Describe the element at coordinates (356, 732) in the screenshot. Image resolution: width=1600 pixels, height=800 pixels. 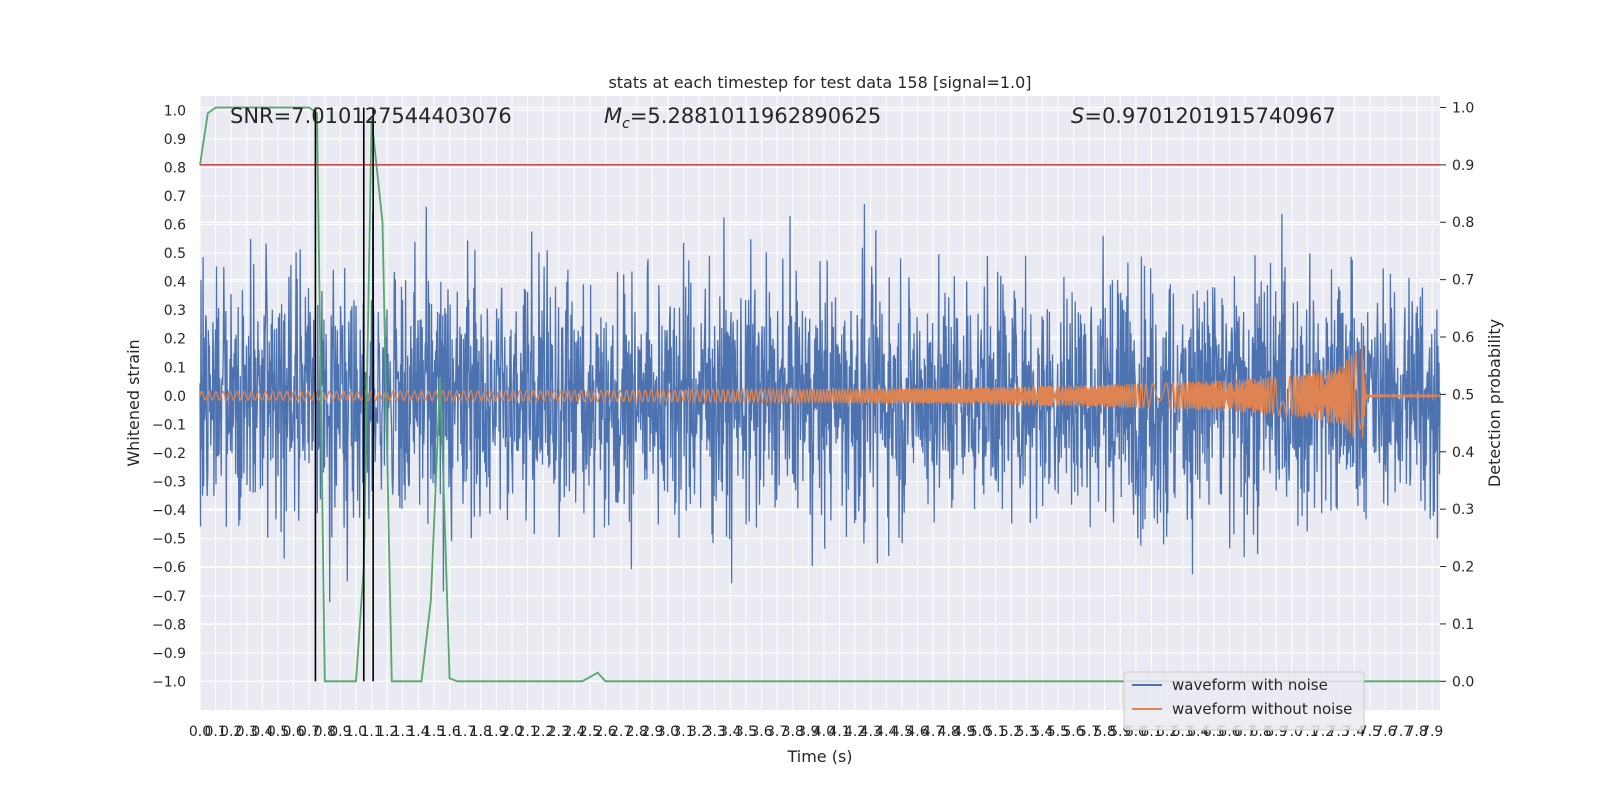
I see `x-tick-label: 1.0` at that location.